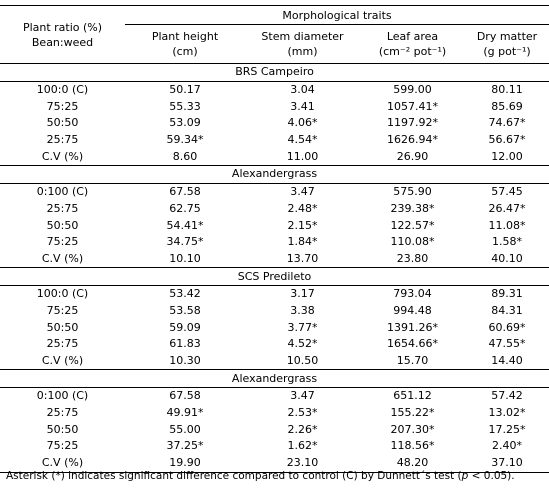 The height and width of the screenshot is (488, 549). I want to click on value-cell: 599.00, so click(412, 90).